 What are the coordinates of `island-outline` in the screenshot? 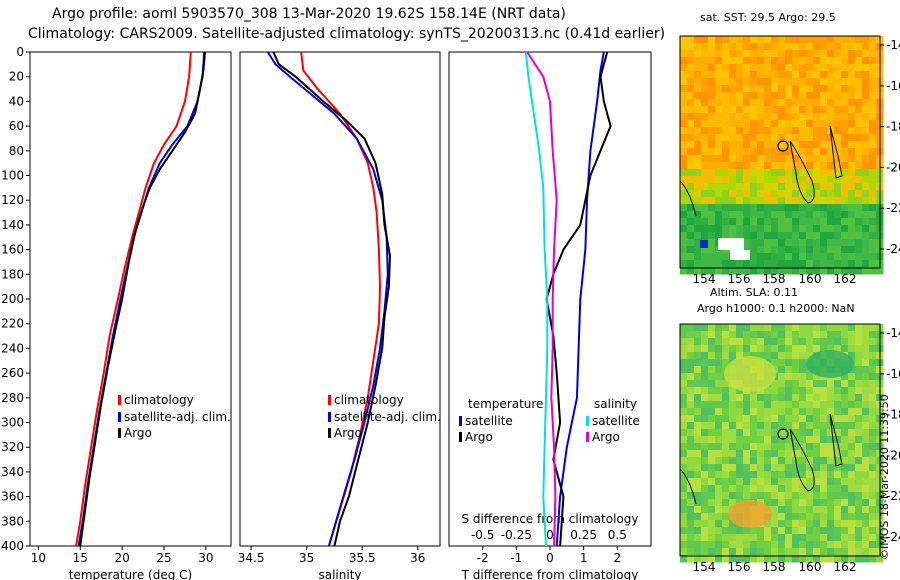 It's located at (802, 460).